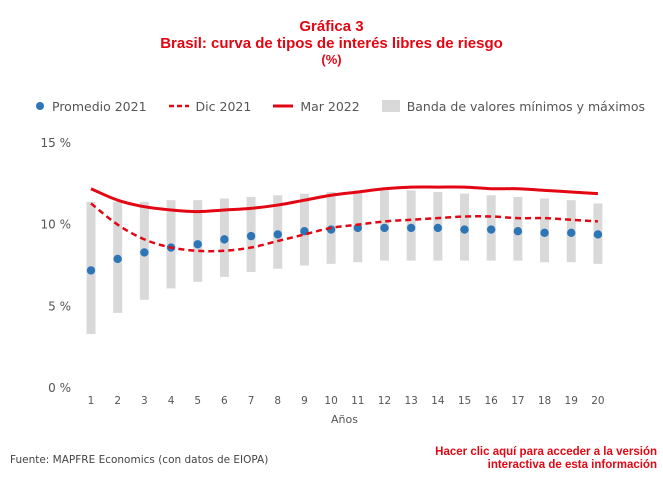 Image resolution: width=663 pixels, height=479 pixels. What do you see at coordinates (331, 59) in the screenshot?
I see `chart-unit: (%)` at bounding box center [331, 59].